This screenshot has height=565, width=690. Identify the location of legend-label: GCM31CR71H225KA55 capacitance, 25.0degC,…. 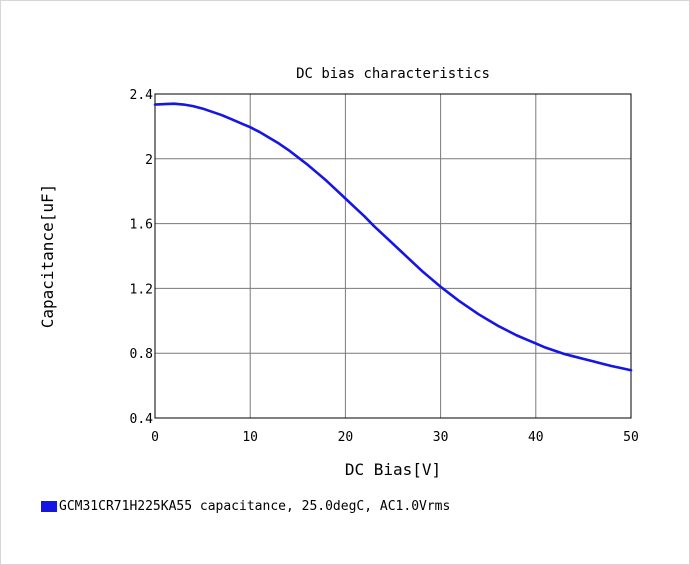
(255, 506).